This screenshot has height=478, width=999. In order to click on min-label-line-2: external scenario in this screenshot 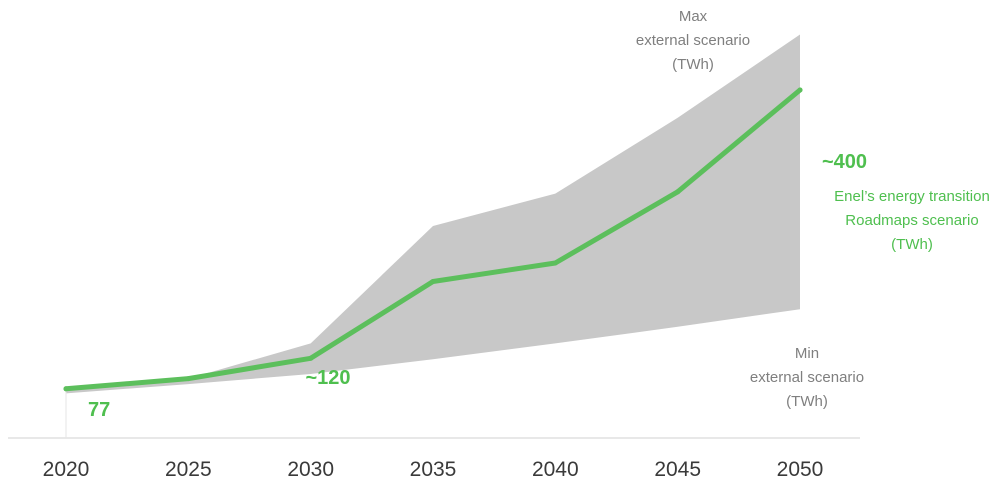, I will do `click(807, 377)`.